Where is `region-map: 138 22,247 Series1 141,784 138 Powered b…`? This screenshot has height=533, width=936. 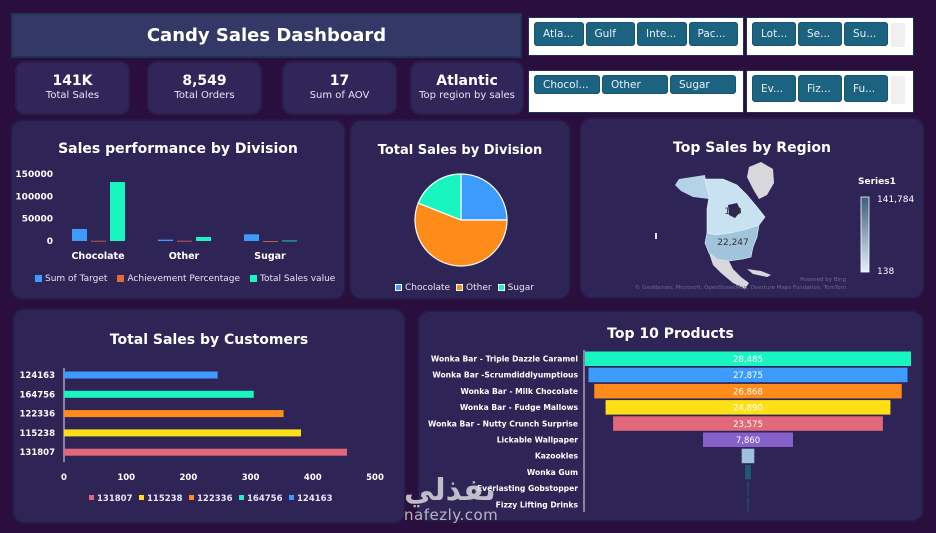 region-map: 138 22,247 Series1 141,784 138 Powered b… is located at coordinates (752, 208).